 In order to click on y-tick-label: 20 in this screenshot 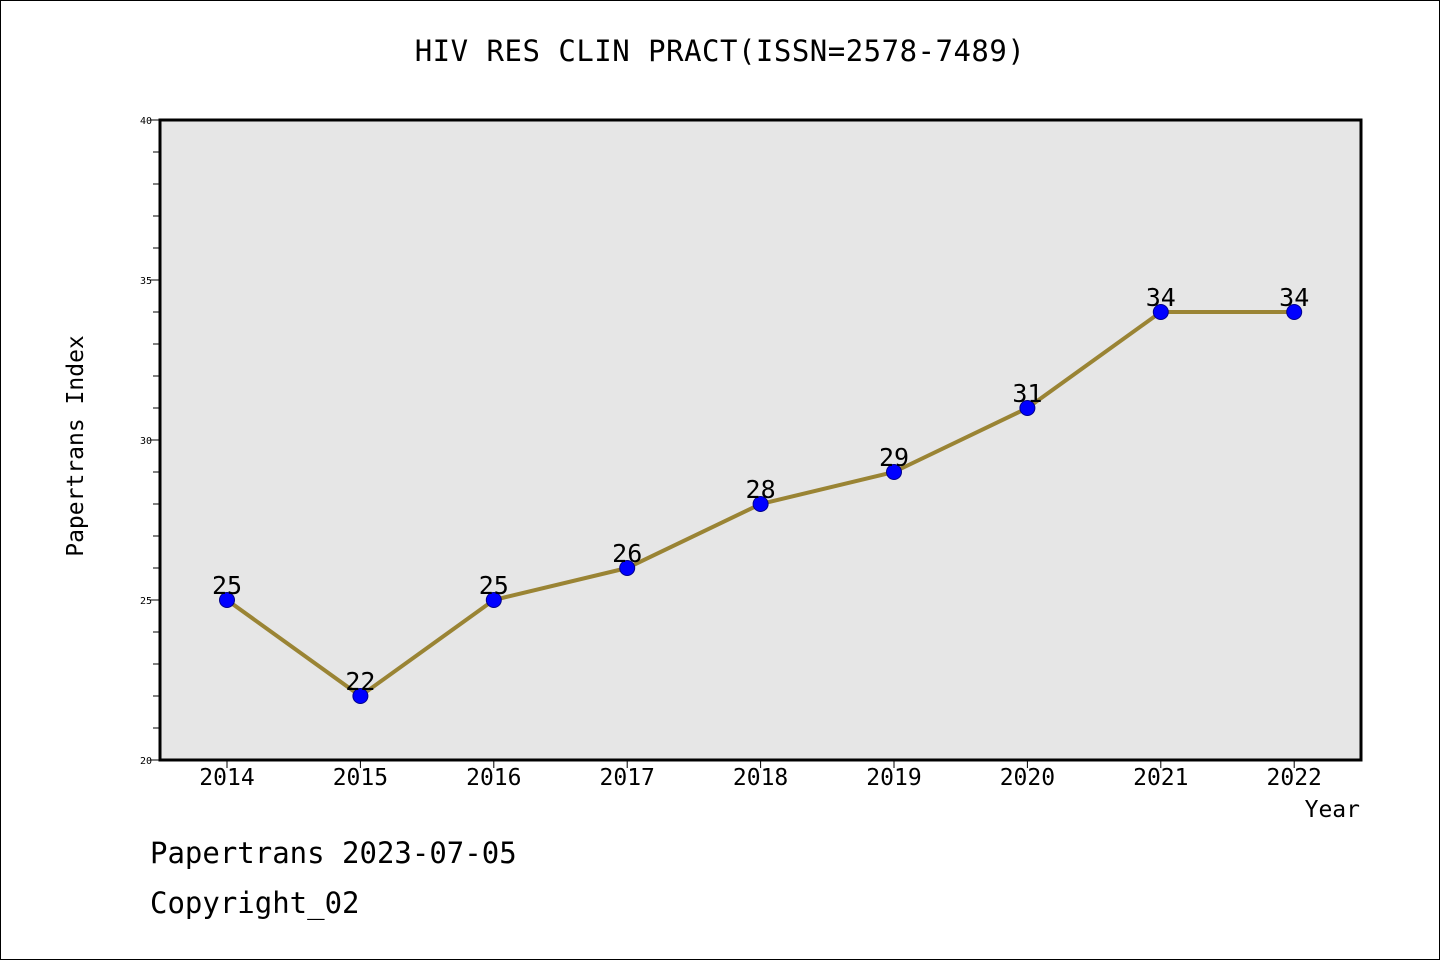, I will do `click(146, 761)`.